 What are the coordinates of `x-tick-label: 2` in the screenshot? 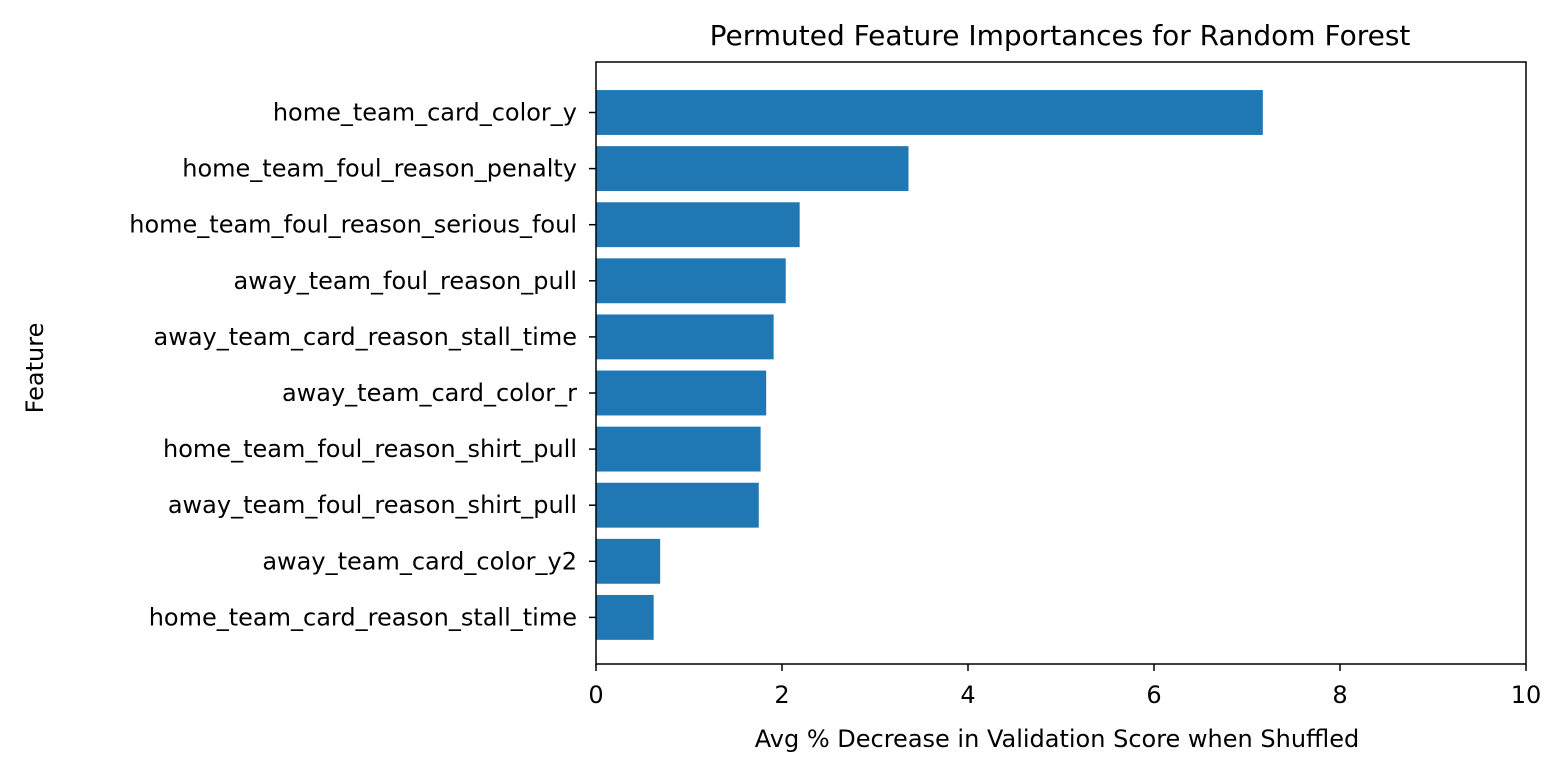 It's located at (781, 695).